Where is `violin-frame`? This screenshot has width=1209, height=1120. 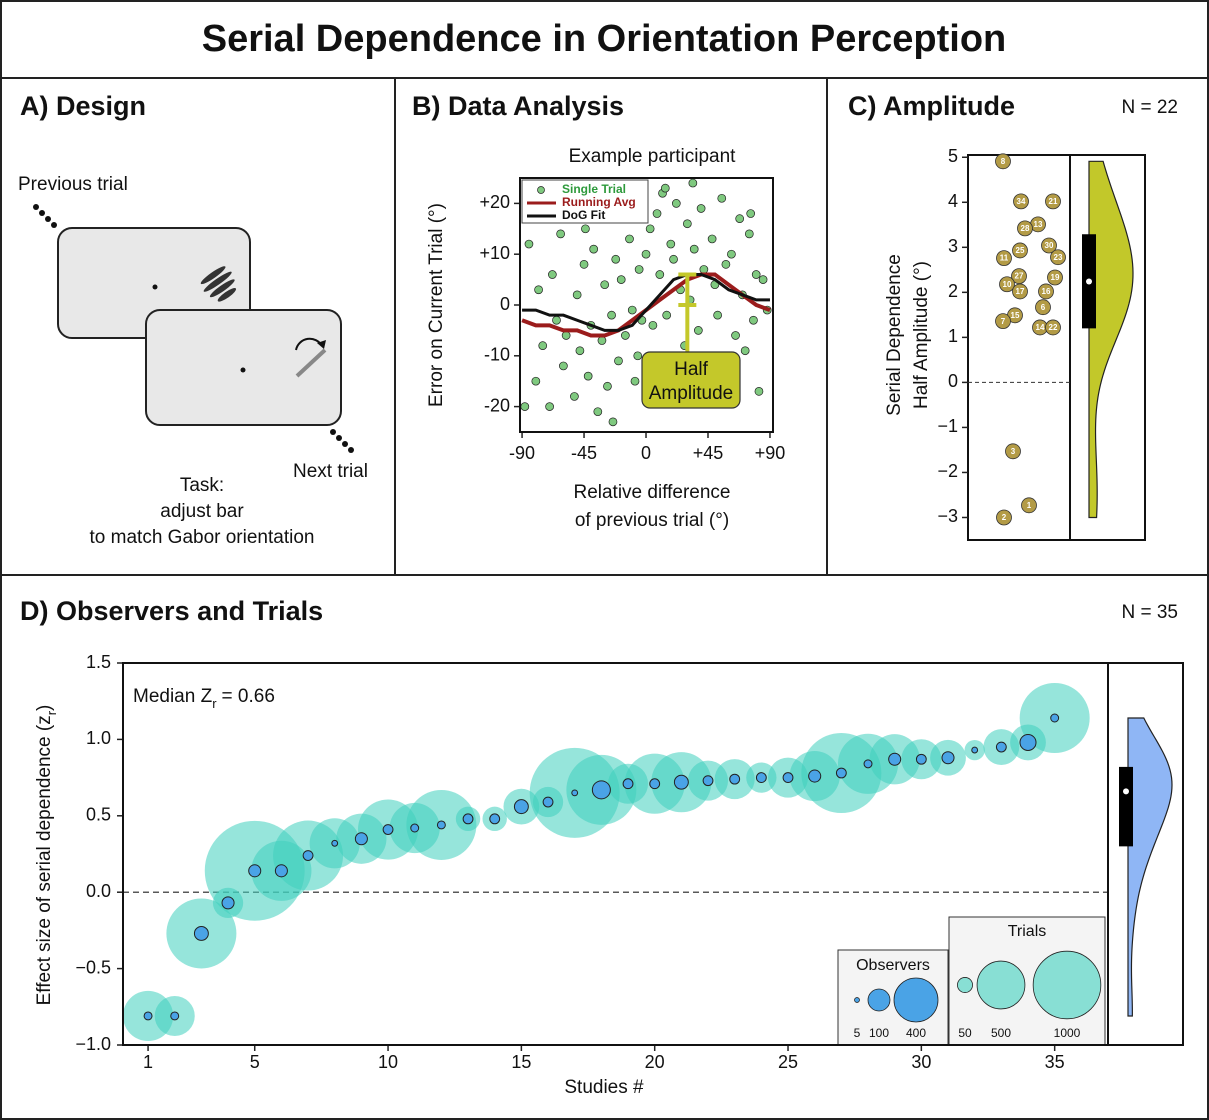
violin-frame is located at coordinates (1145, 854).